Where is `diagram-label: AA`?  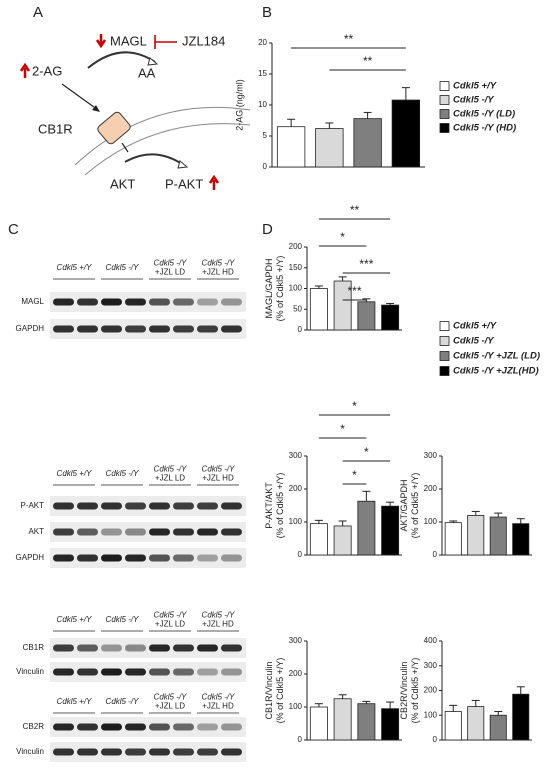 diagram-label: AA is located at coordinates (147, 72).